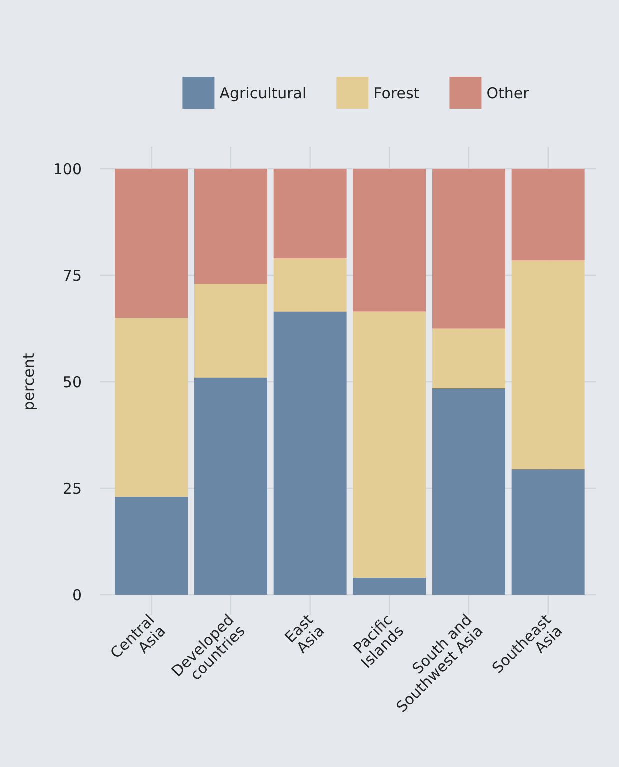  I want to click on legend-label: Forest, so click(397, 93).